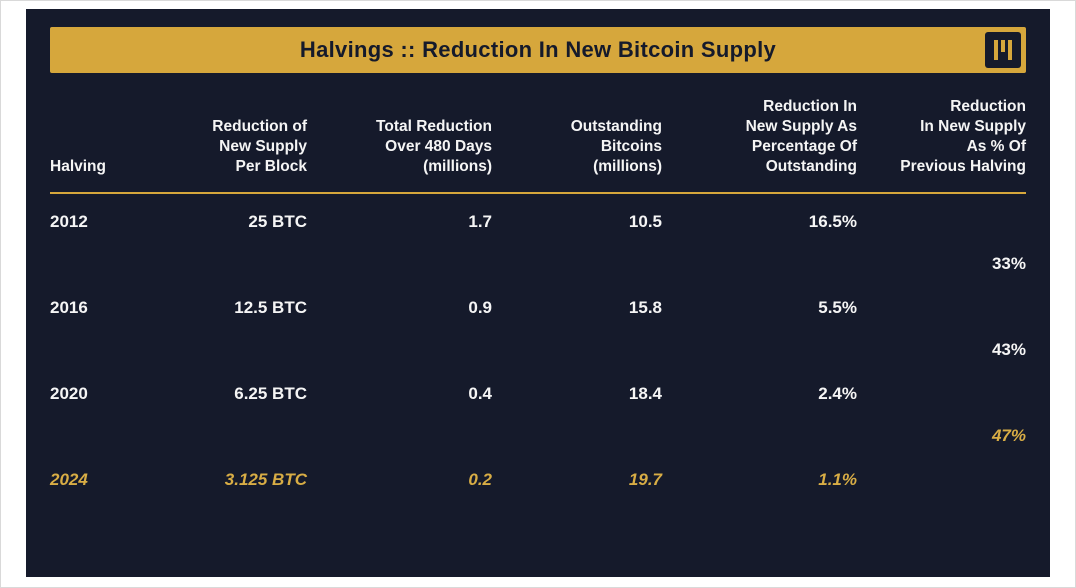  I want to click on cell-total-reduction: 1.7, so click(480, 221).